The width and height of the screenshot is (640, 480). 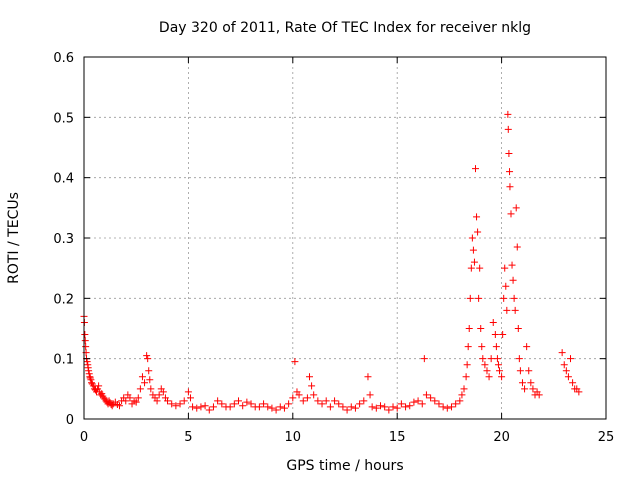 What do you see at coordinates (293, 437) in the screenshot?
I see `x-tick-label: 10` at bounding box center [293, 437].